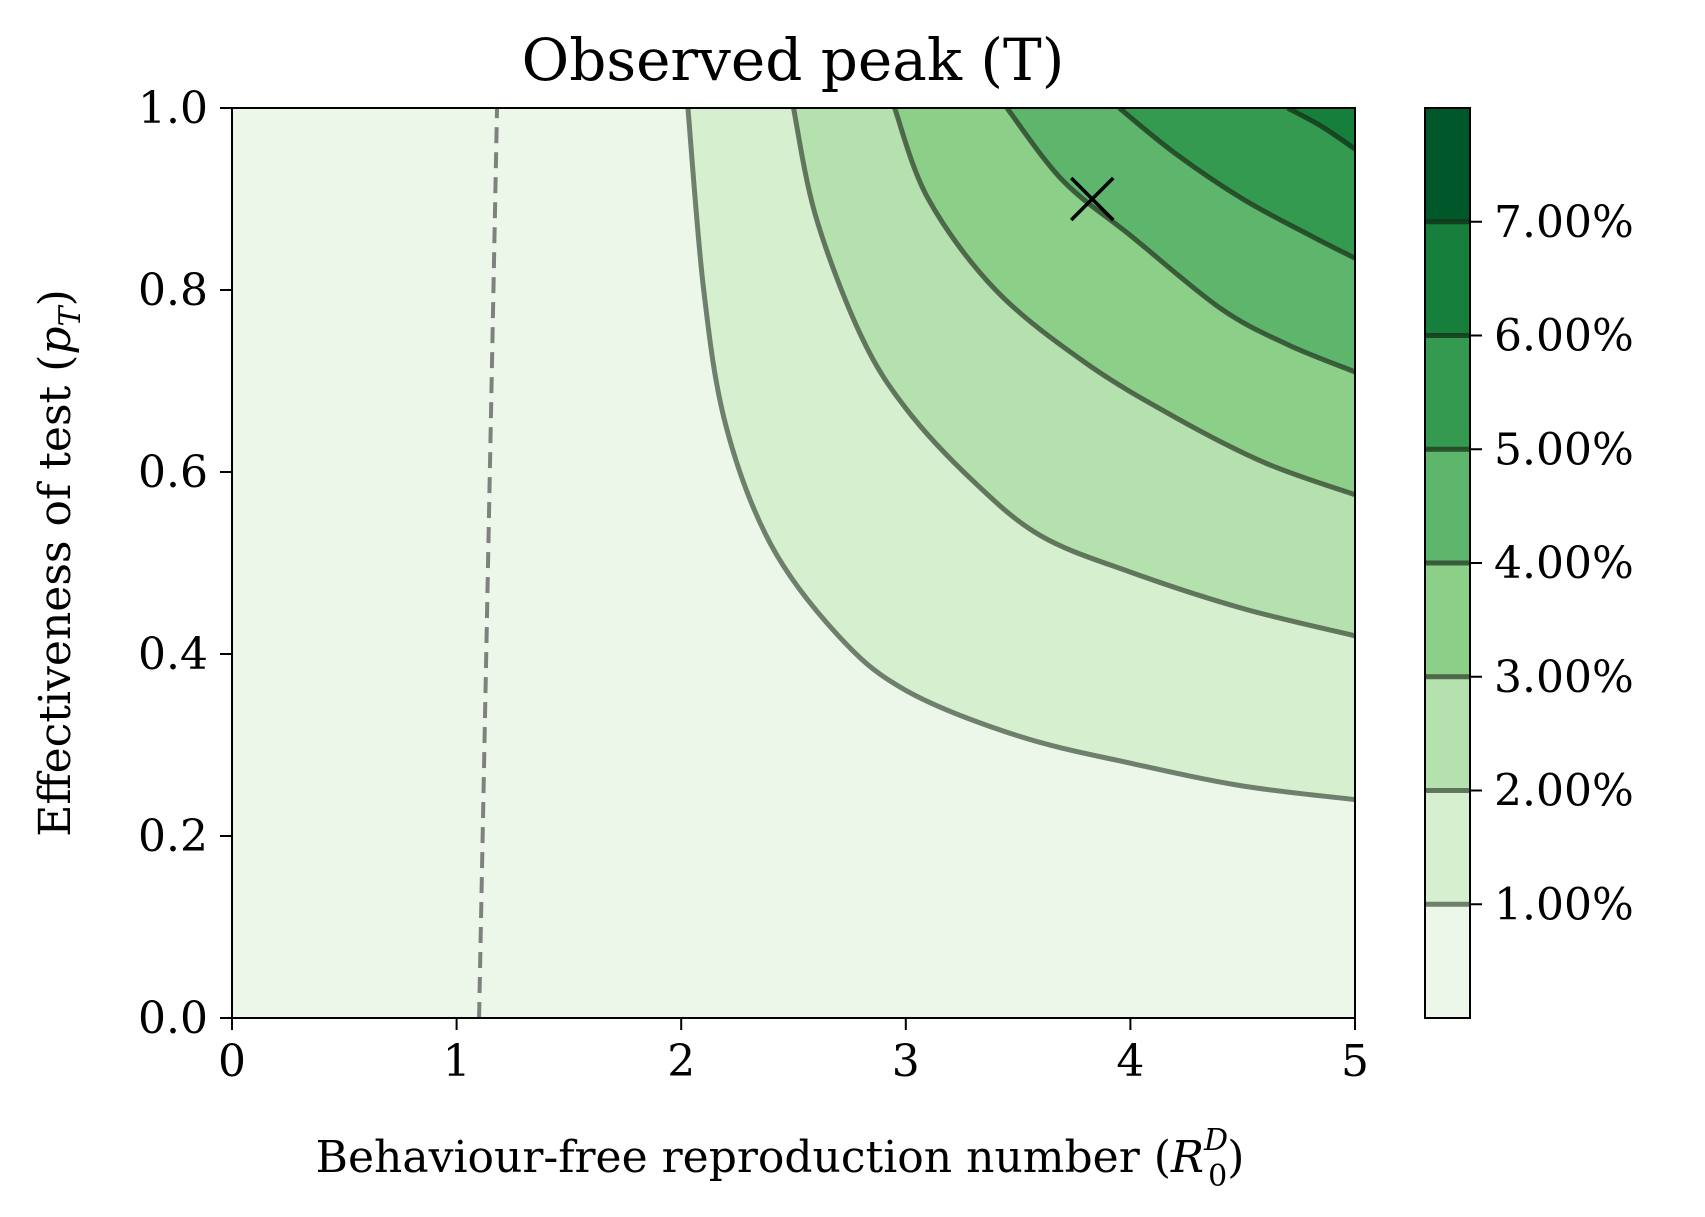 The height and width of the screenshot is (1217, 1705). Describe the element at coordinates (173, 1018) in the screenshot. I see `y-tick-label: 0.0` at that location.